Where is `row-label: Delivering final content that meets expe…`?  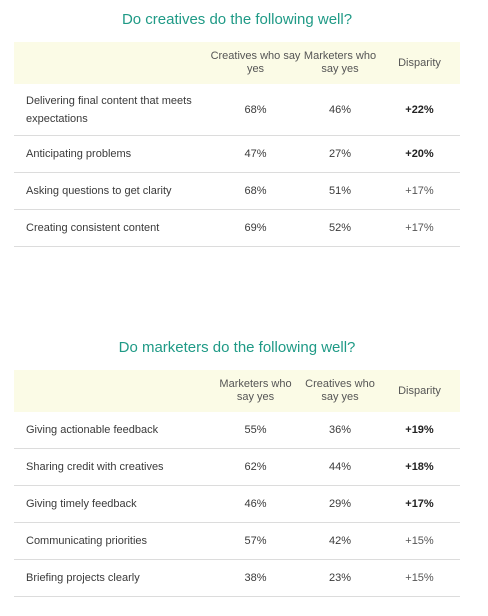 row-label: Delivering final content that meets expe… is located at coordinates (109, 109).